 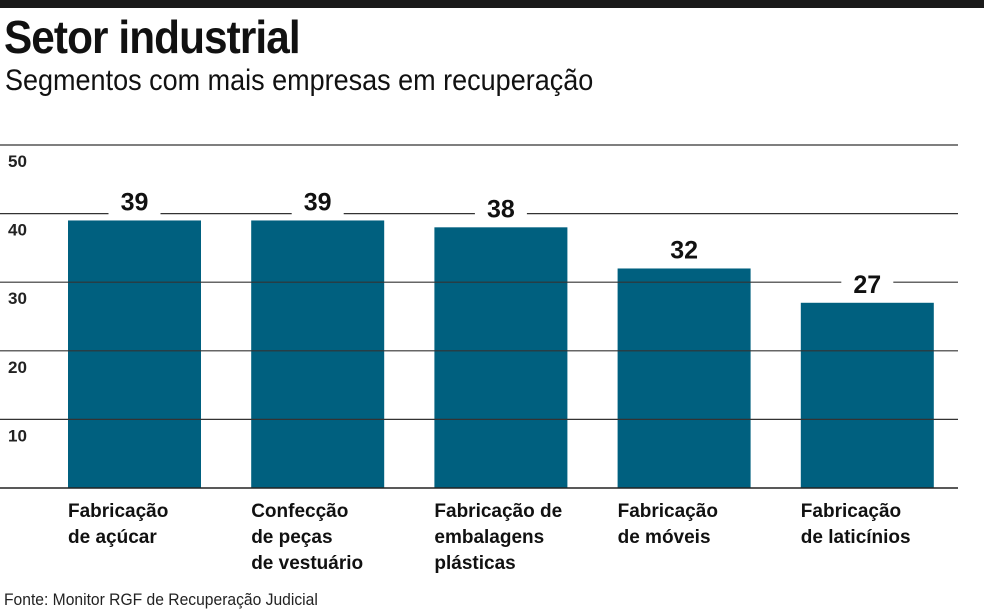 What do you see at coordinates (664, 537) in the screenshot?
I see `category-label: de móveis` at bounding box center [664, 537].